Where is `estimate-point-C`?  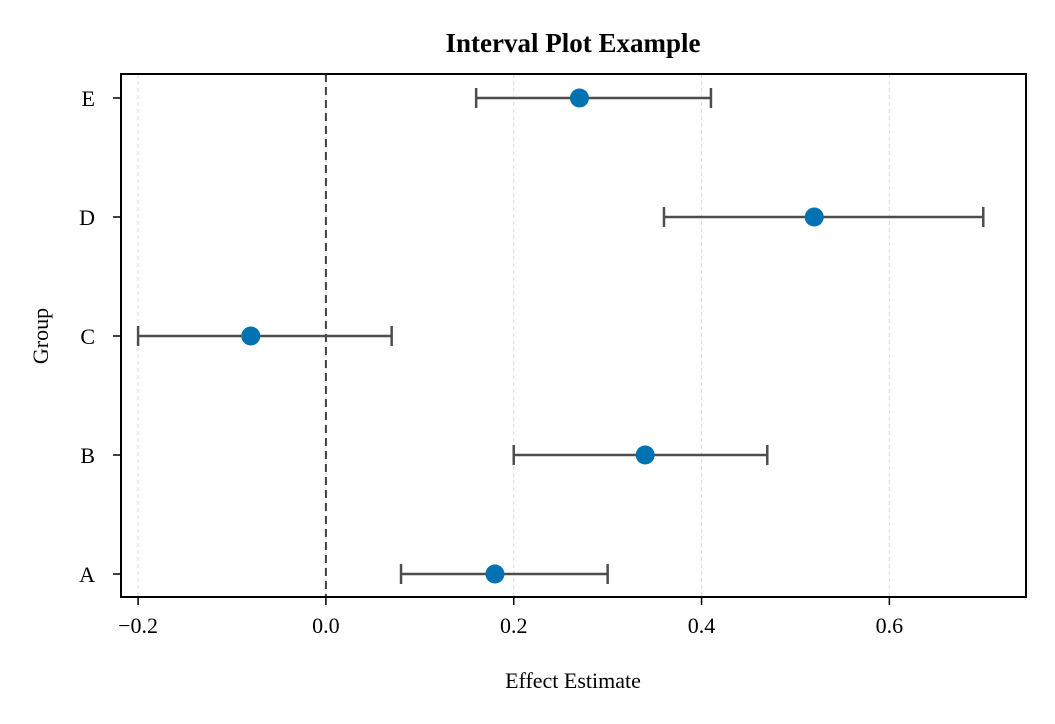
estimate-point-C is located at coordinates (251, 336).